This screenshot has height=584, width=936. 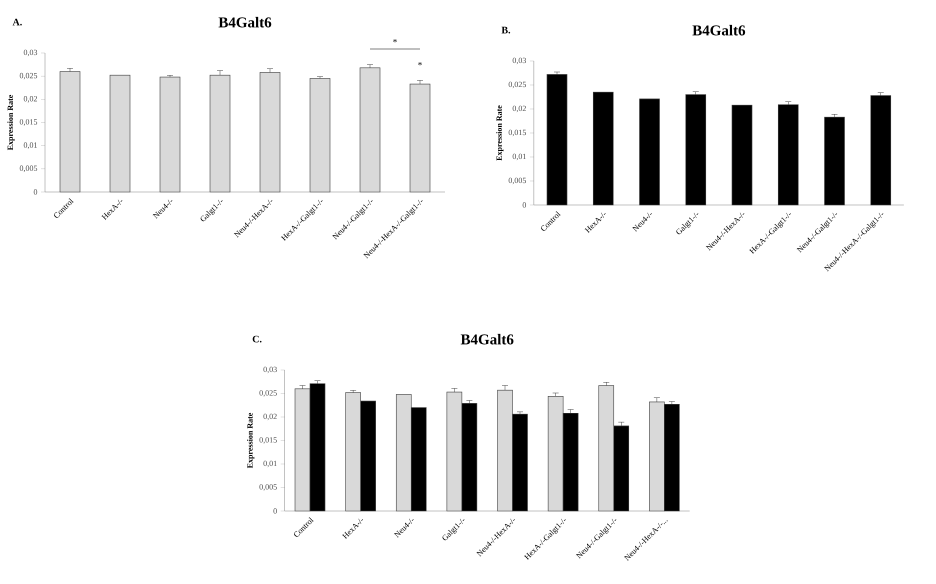 What do you see at coordinates (506, 30) in the screenshot?
I see `text: B.` at bounding box center [506, 30].